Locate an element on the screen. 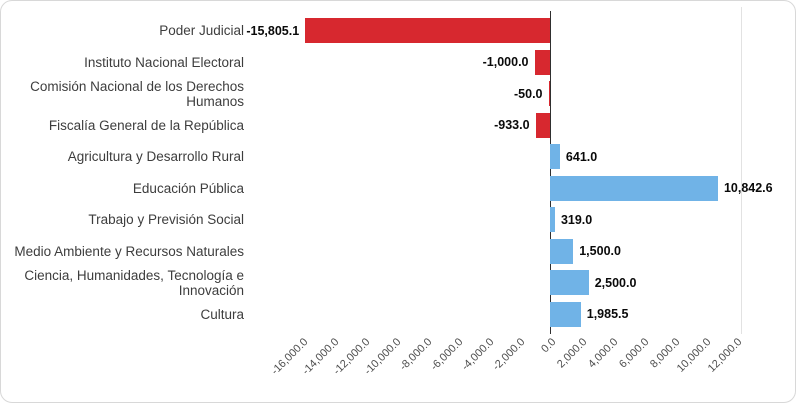 The image size is (796, 403). bar-value-label: 10,842.6 is located at coordinates (748, 188).